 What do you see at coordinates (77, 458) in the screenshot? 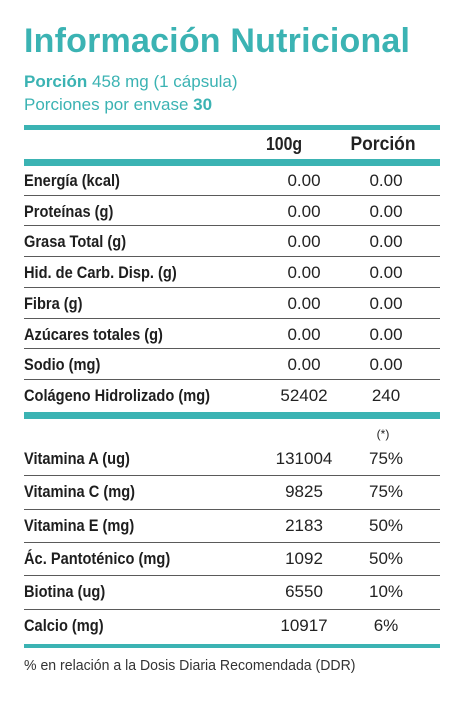
I see `row-label: Vitamina A (ug)` at bounding box center [77, 458].